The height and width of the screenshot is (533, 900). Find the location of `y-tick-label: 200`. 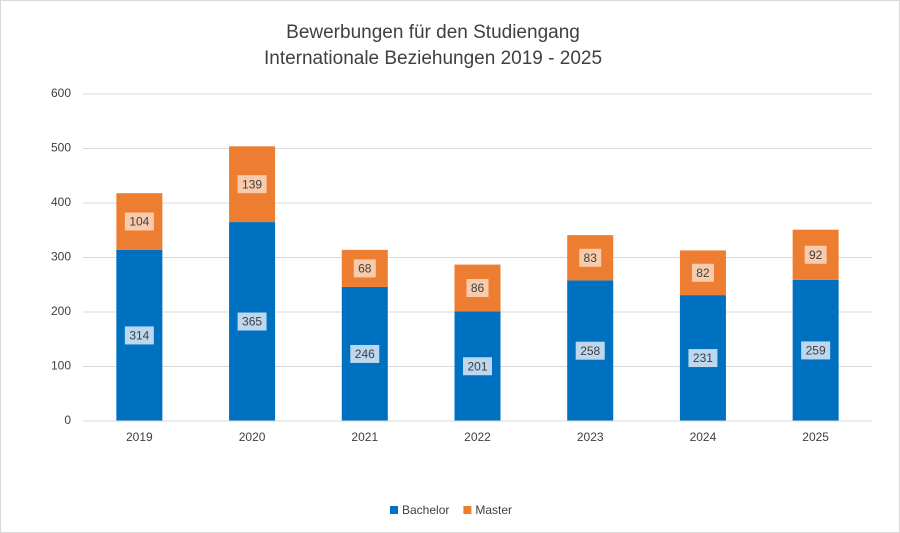

y-tick-label: 200 is located at coordinates (61, 311).